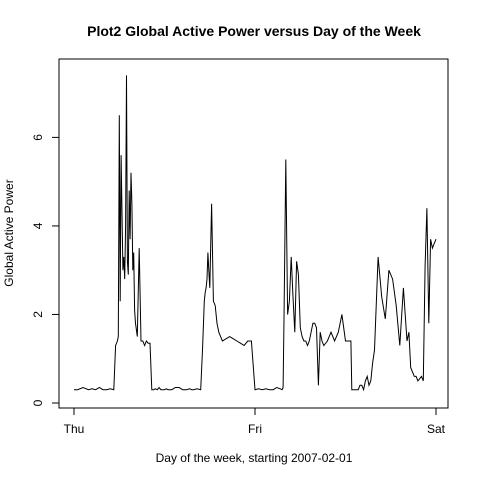 Image resolution: width=480 pixels, height=480 pixels. I want to click on y-tick-label: 0, so click(38, 402).